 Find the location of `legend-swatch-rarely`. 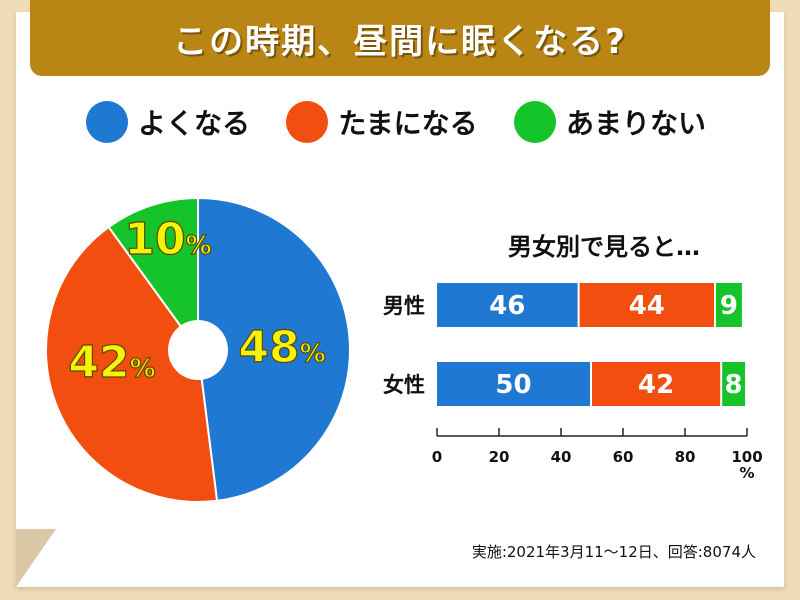

legend-swatch-rarely is located at coordinates (534, 122).